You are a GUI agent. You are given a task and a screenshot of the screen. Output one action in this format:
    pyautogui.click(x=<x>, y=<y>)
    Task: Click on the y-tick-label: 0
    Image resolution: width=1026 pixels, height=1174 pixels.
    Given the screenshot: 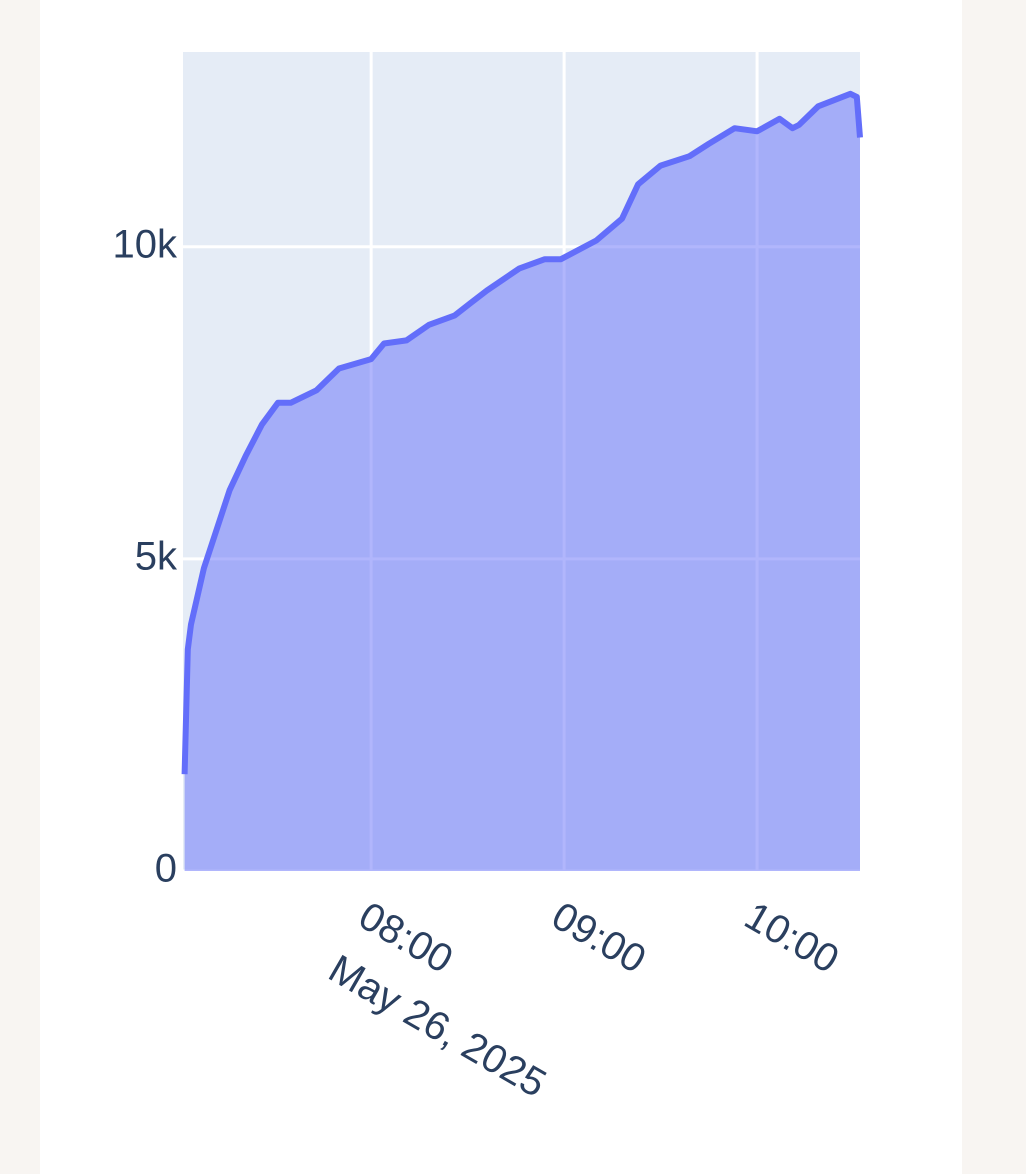 What is the action you would take?
    pyautogui.click(x=166, y=869)
    